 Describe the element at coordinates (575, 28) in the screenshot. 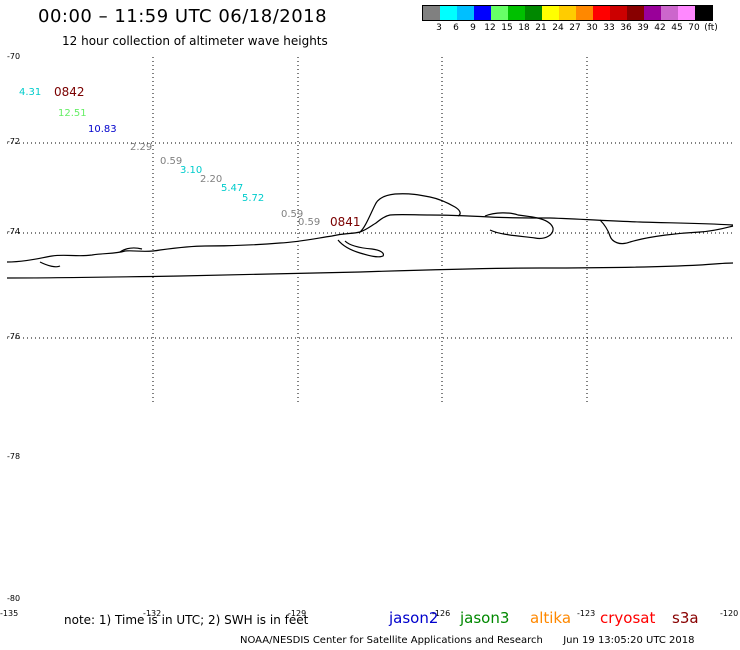

I see `color-scale-label: 27` at that location.